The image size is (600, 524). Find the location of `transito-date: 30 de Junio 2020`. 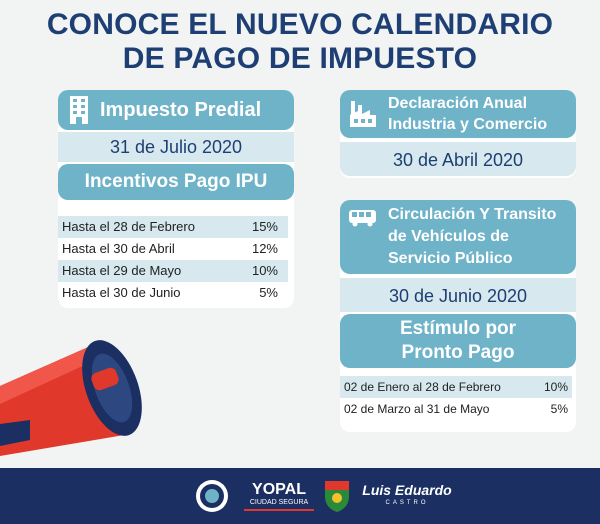

transito-date: 30 de Junio 2020 is located at coordinates (458, 295).